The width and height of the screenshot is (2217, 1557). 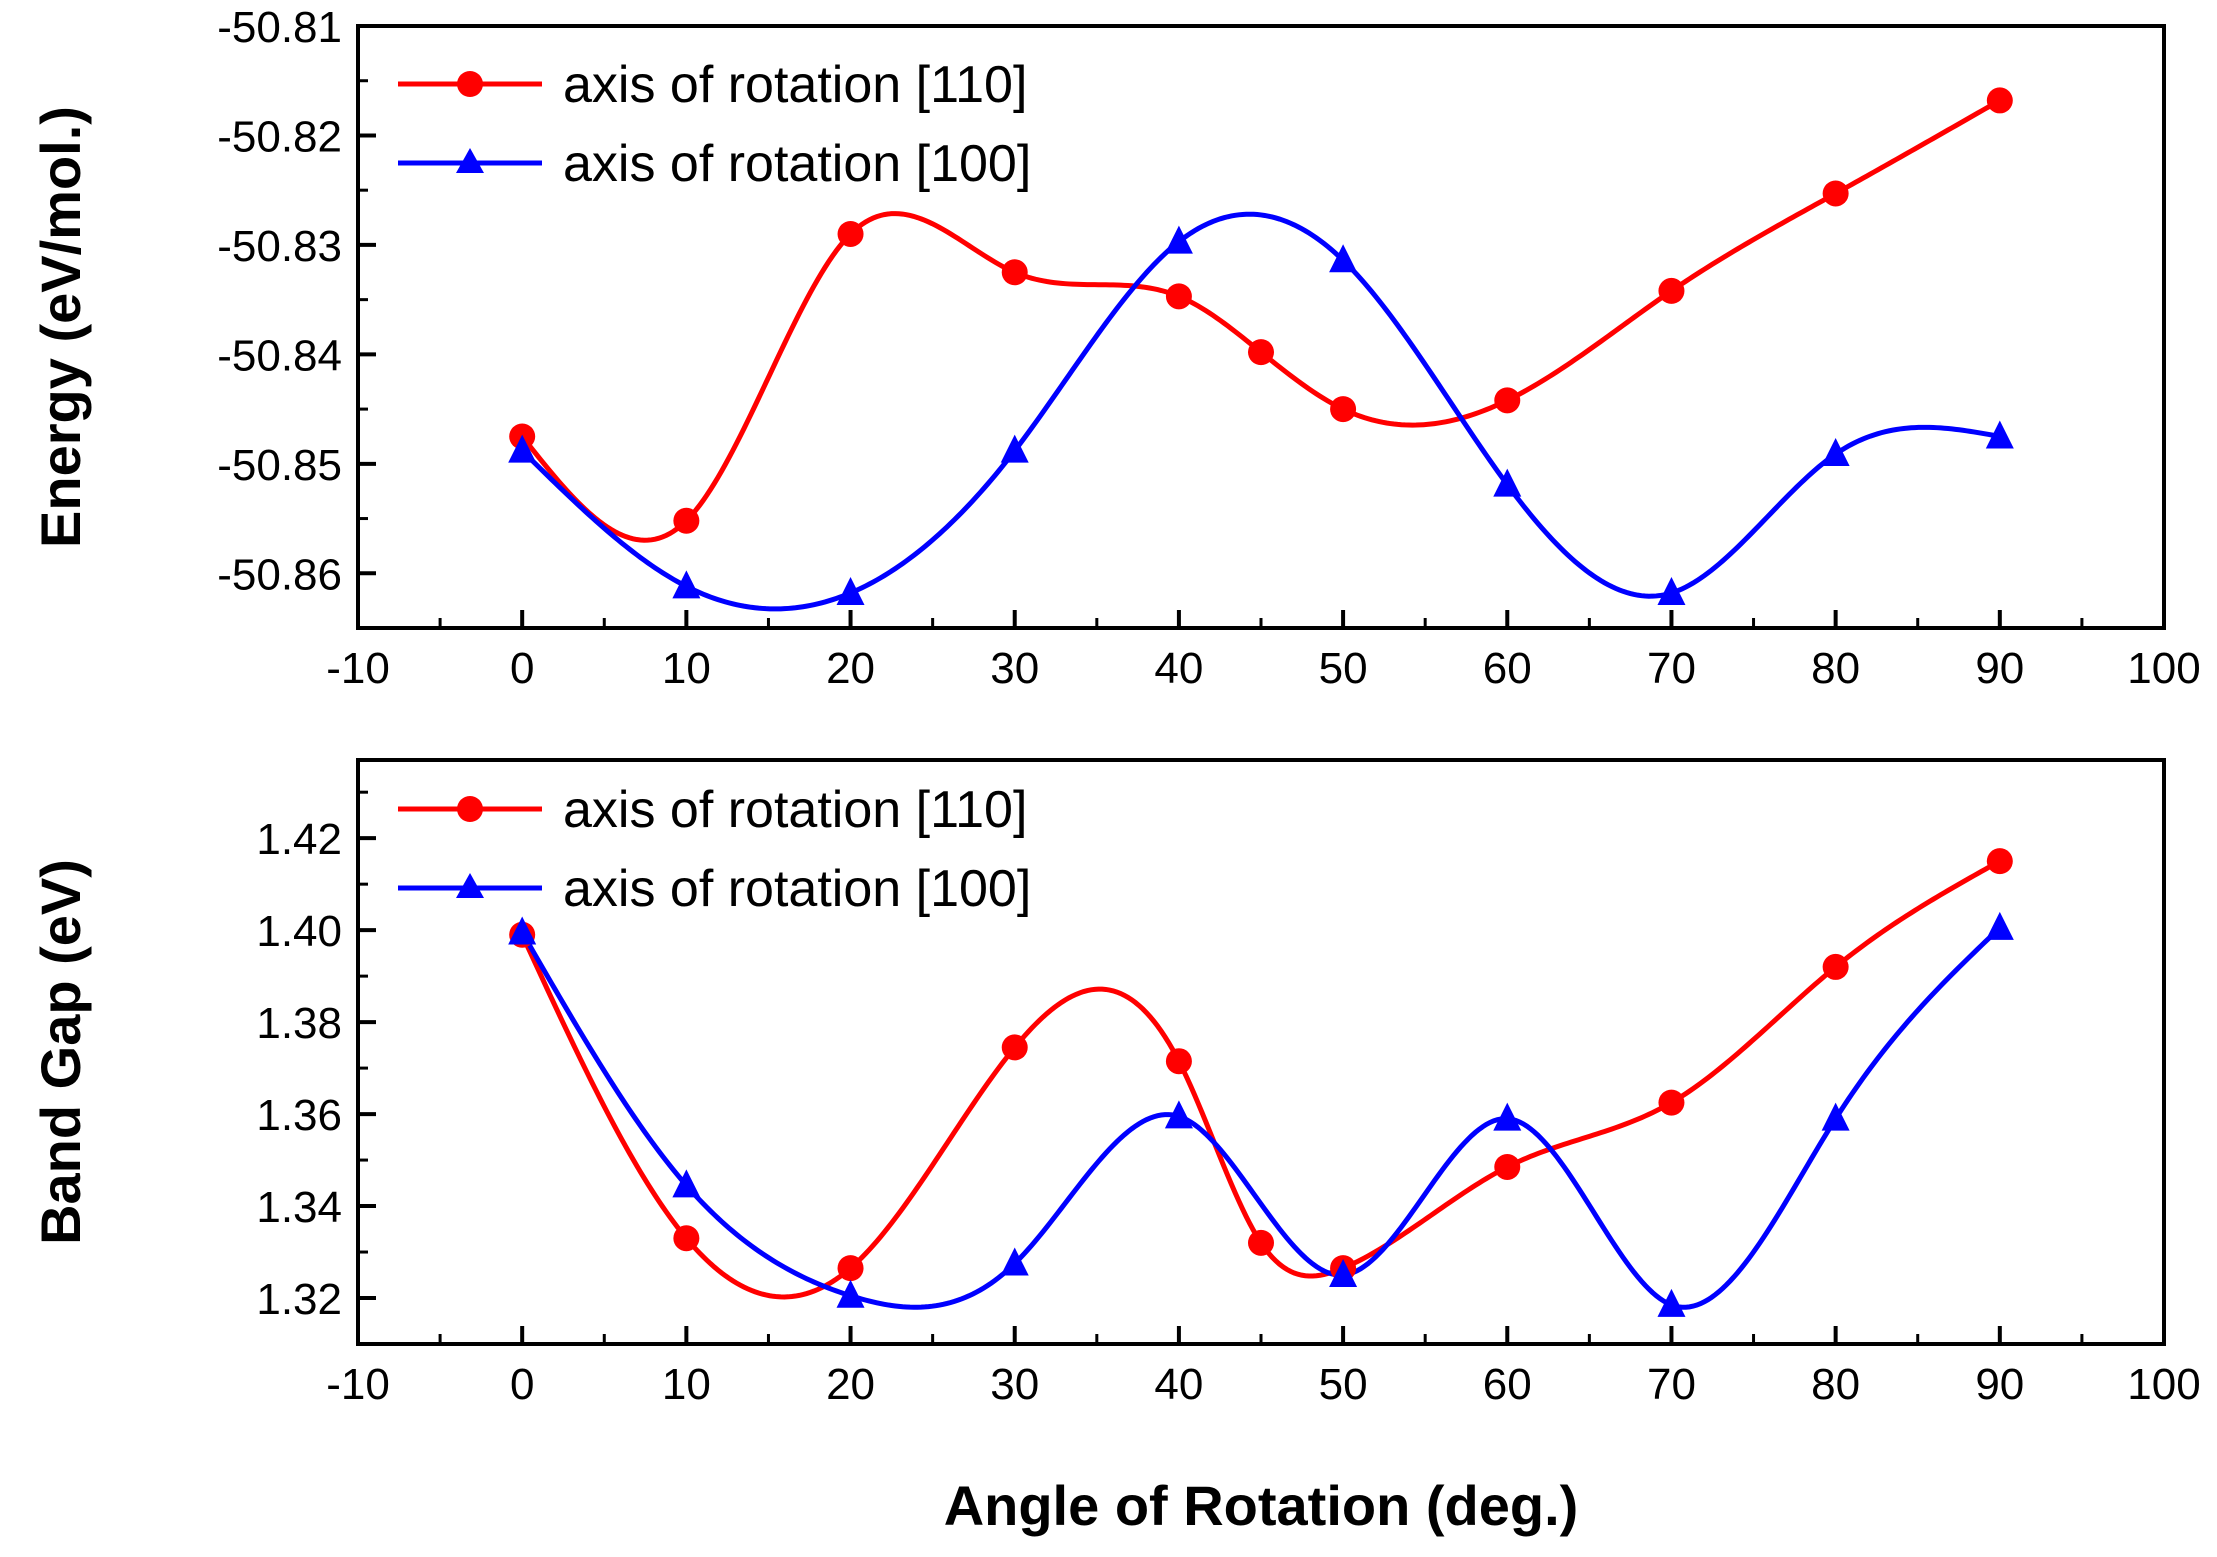 I want to click on energy-legend-label-100: axis of rotation [100], so click(x=797, y=164).